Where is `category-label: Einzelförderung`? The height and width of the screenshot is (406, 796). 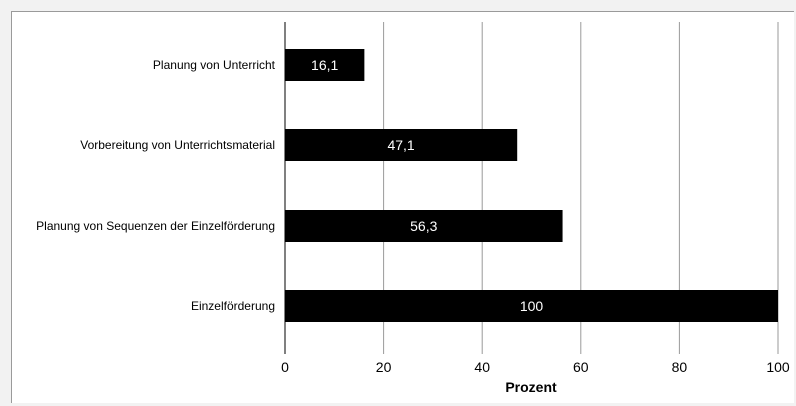
category-label: Einzelförderung is located at coordinates (233, 306).